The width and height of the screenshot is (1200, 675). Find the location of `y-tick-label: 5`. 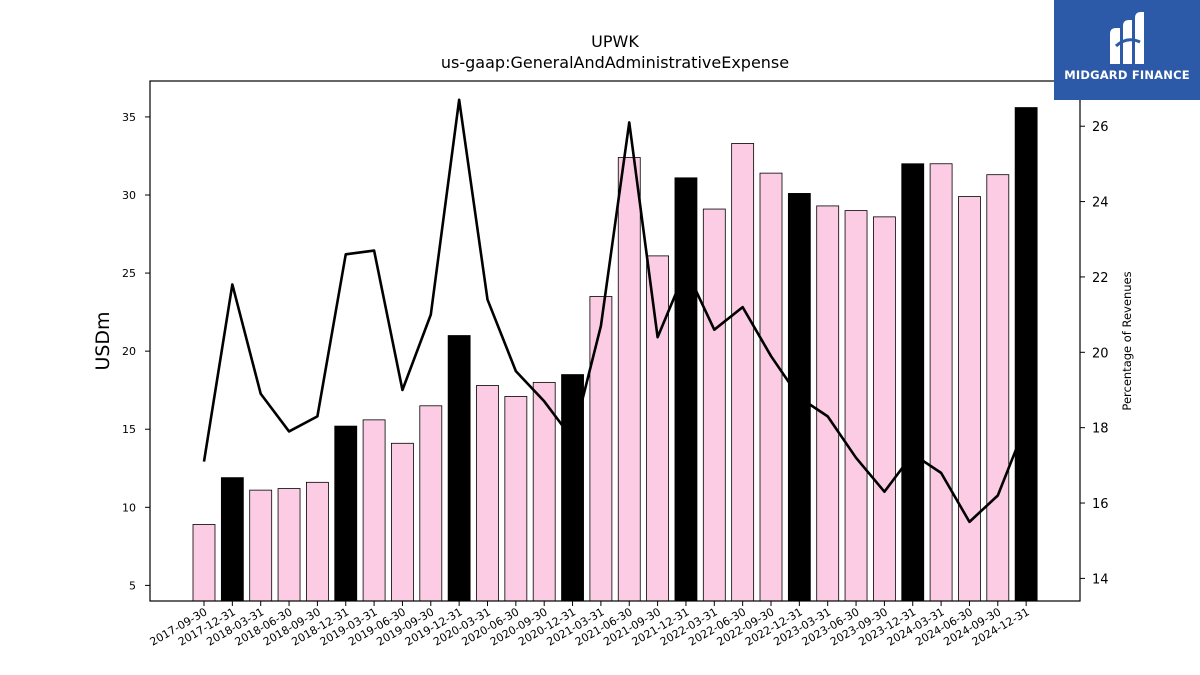

y-tick-label: 5 is located at coordinates (132, 585).